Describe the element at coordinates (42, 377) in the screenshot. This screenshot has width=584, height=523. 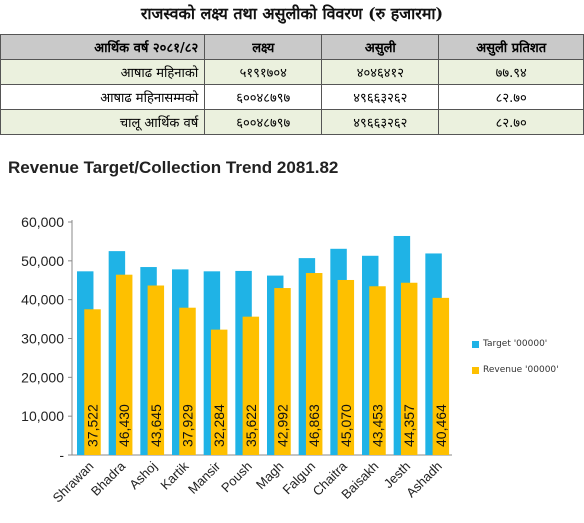
I see `y-tick-label: 20,000` at that location.